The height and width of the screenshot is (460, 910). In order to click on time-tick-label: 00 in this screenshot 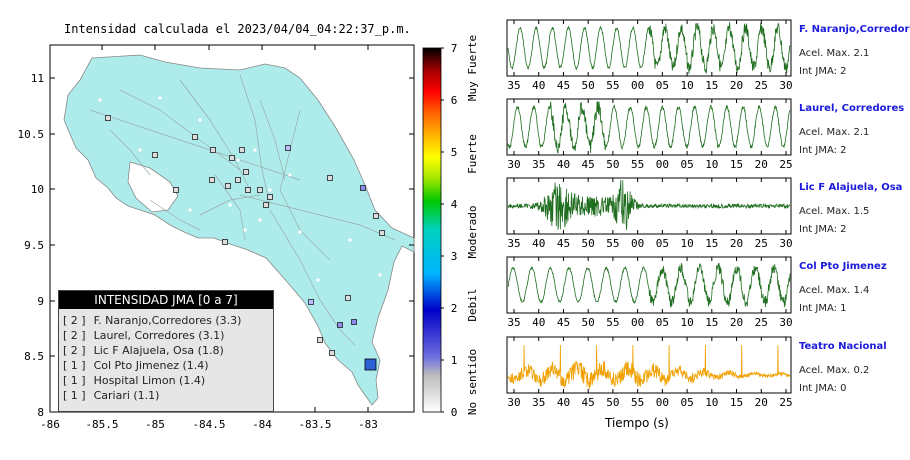, I will do `click(662, 164)`.